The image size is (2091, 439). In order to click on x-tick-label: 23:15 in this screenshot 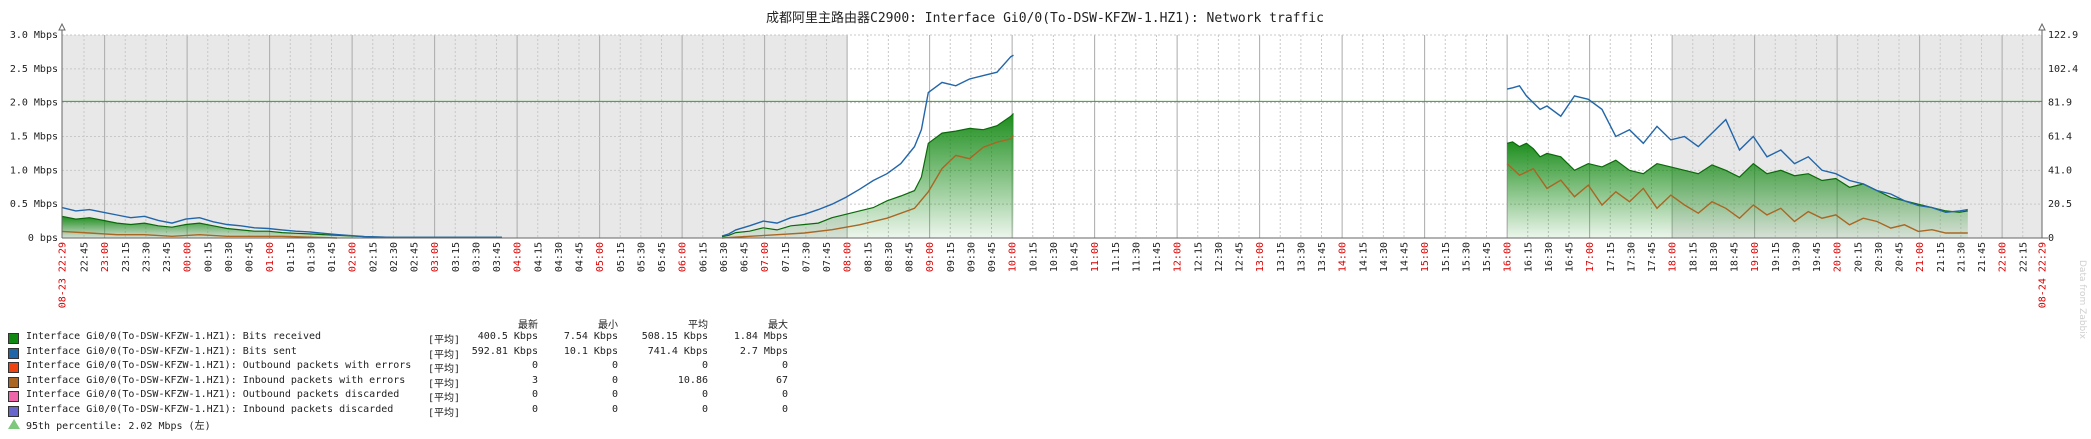, I will do `click(126, 257)`.